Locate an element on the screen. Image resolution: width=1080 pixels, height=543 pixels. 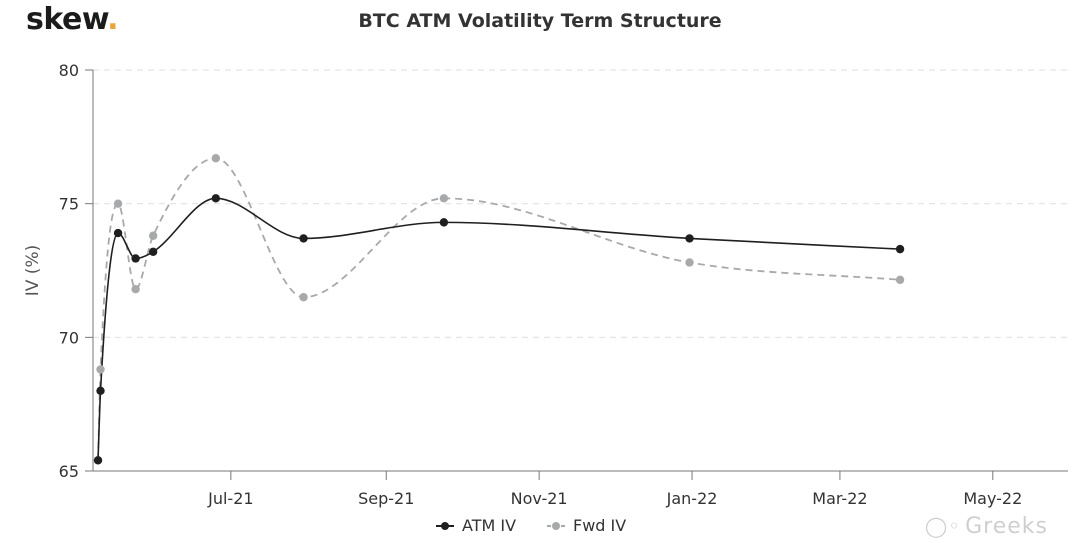
legend-label: ATM IV is located at coordinates (489, 525).